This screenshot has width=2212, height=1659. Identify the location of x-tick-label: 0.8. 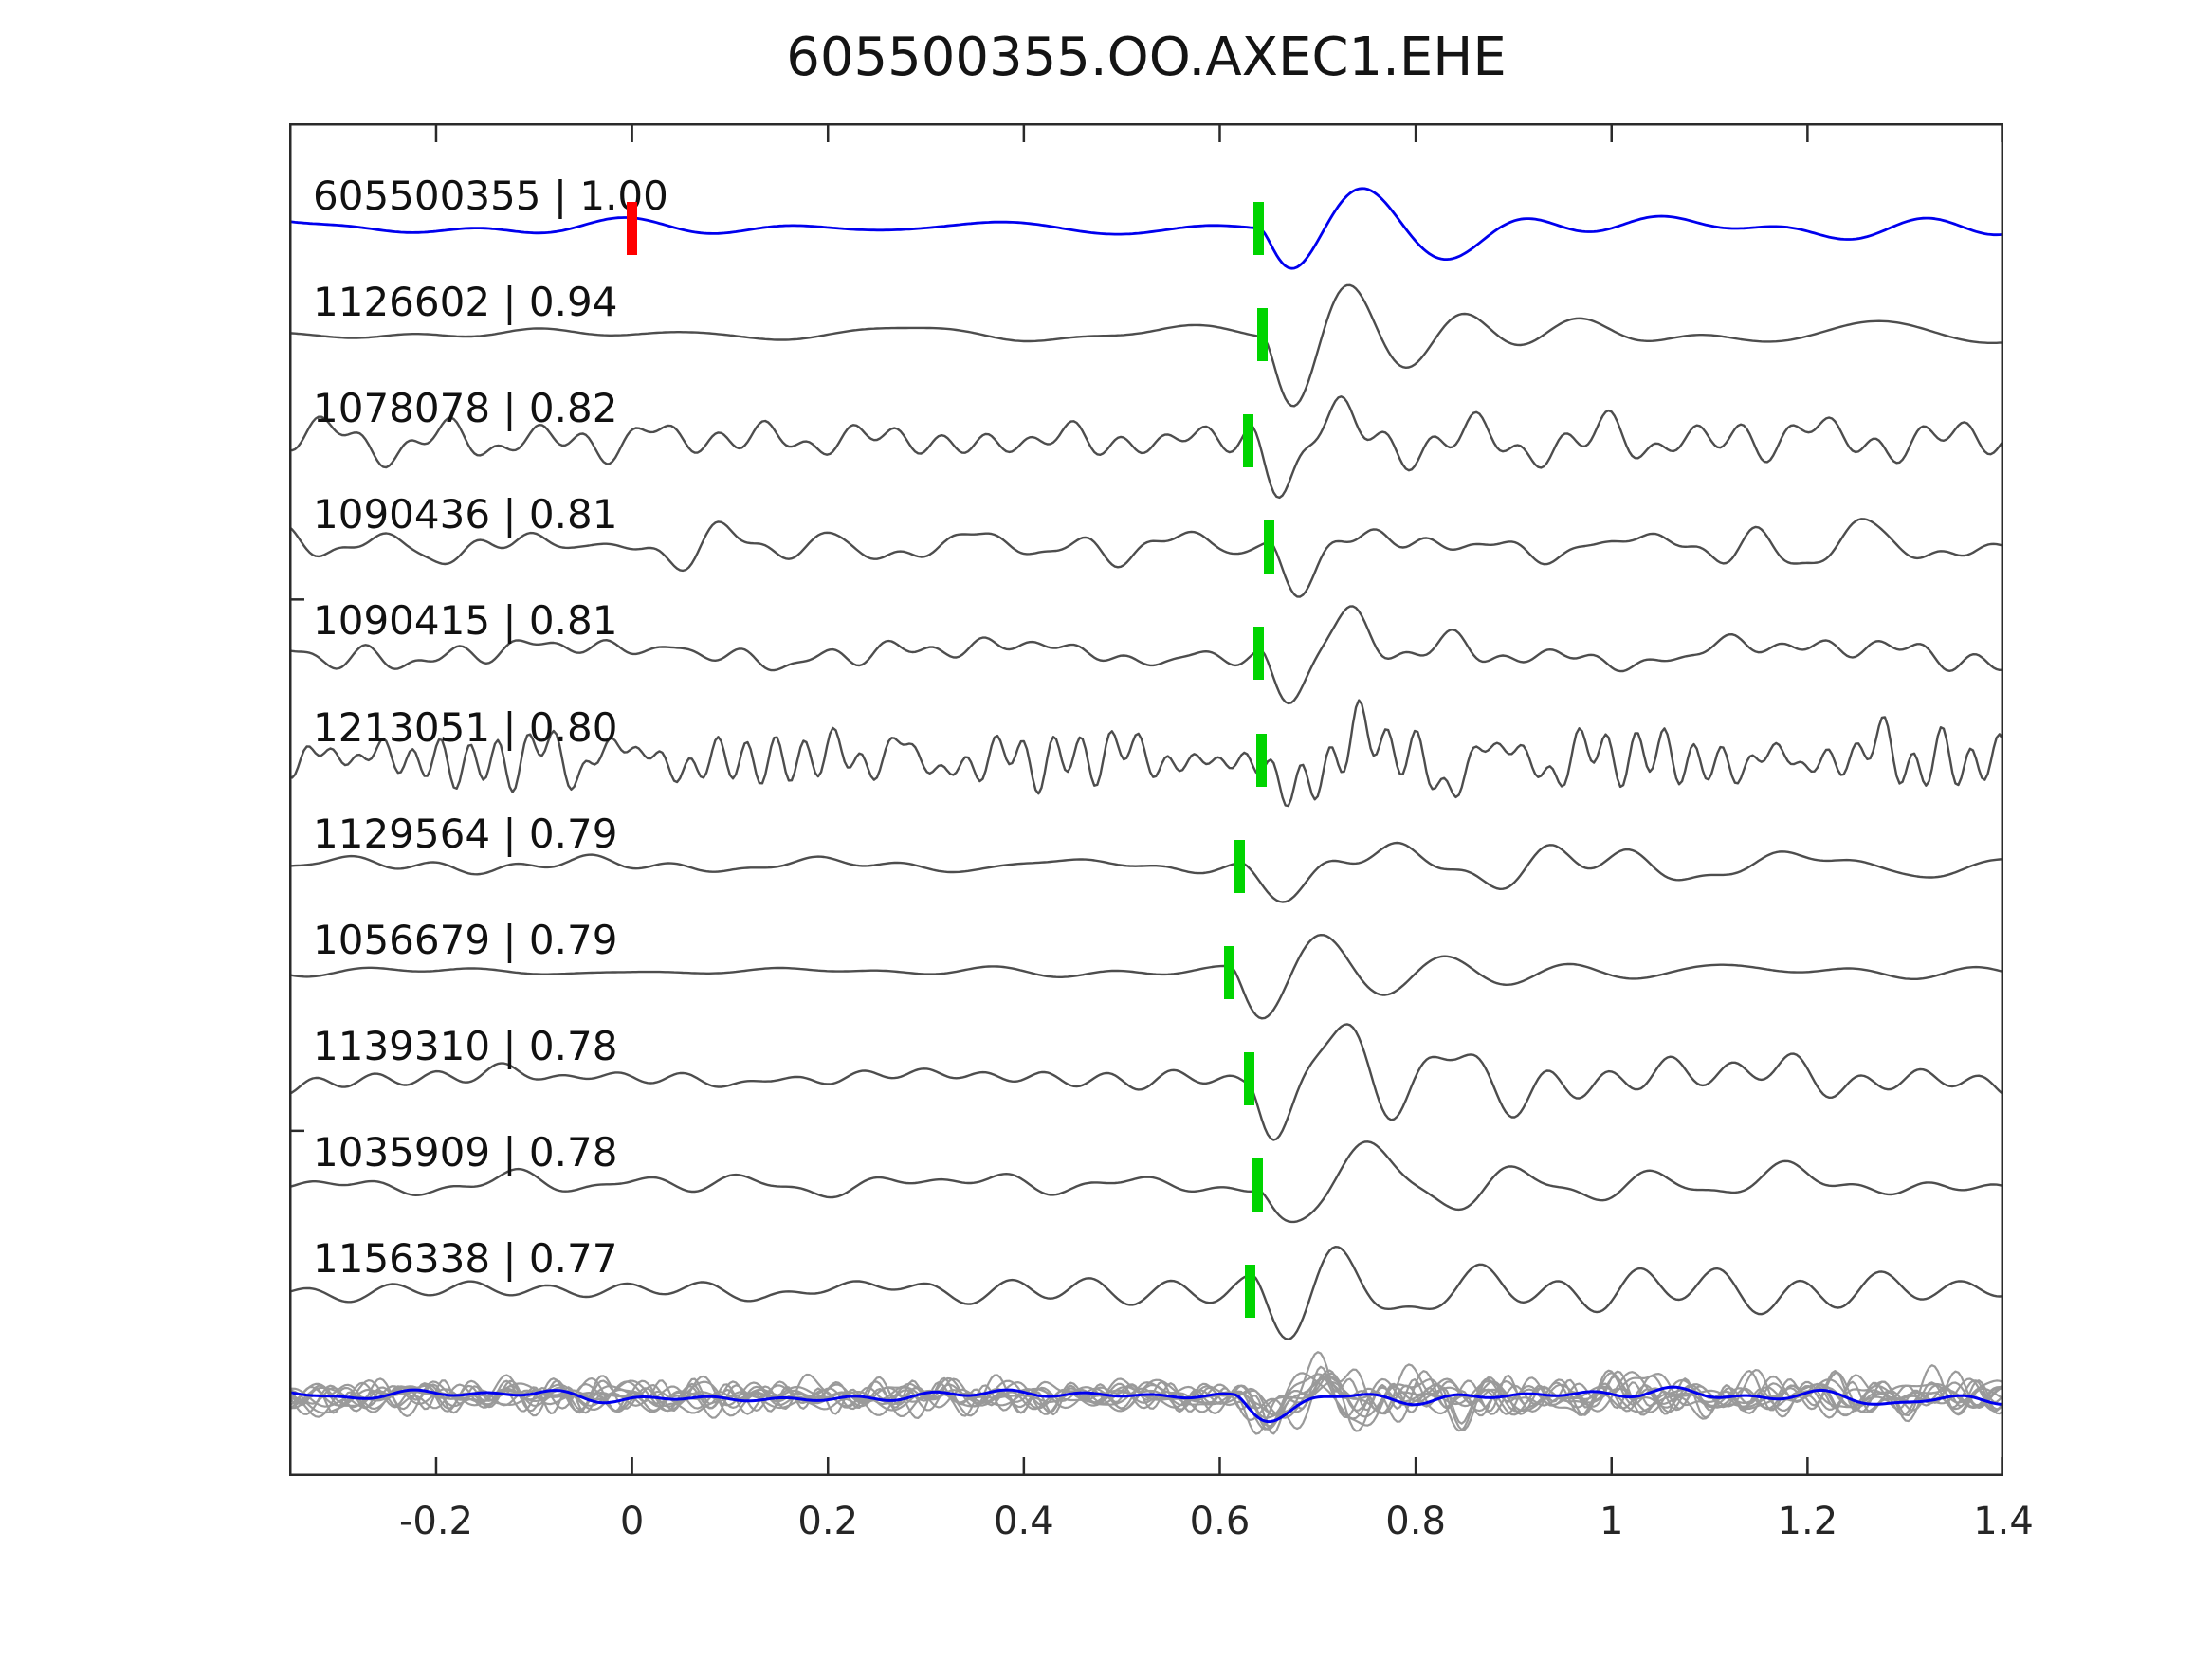
(1415, 1521).